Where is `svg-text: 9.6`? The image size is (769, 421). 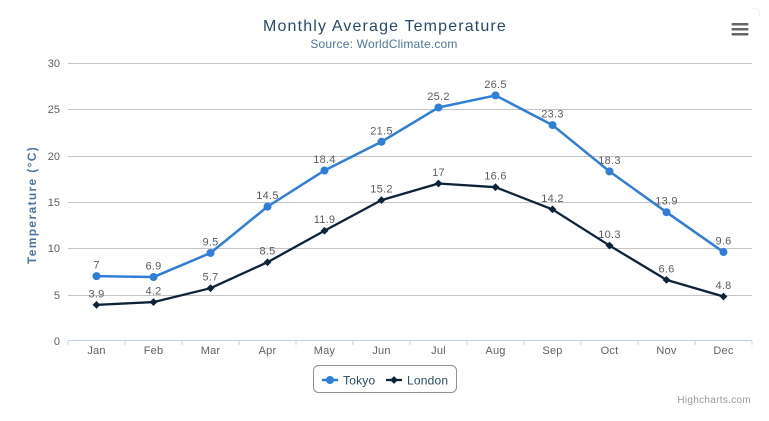 svg-text: 9.6 is located at coordinates (723, 242).